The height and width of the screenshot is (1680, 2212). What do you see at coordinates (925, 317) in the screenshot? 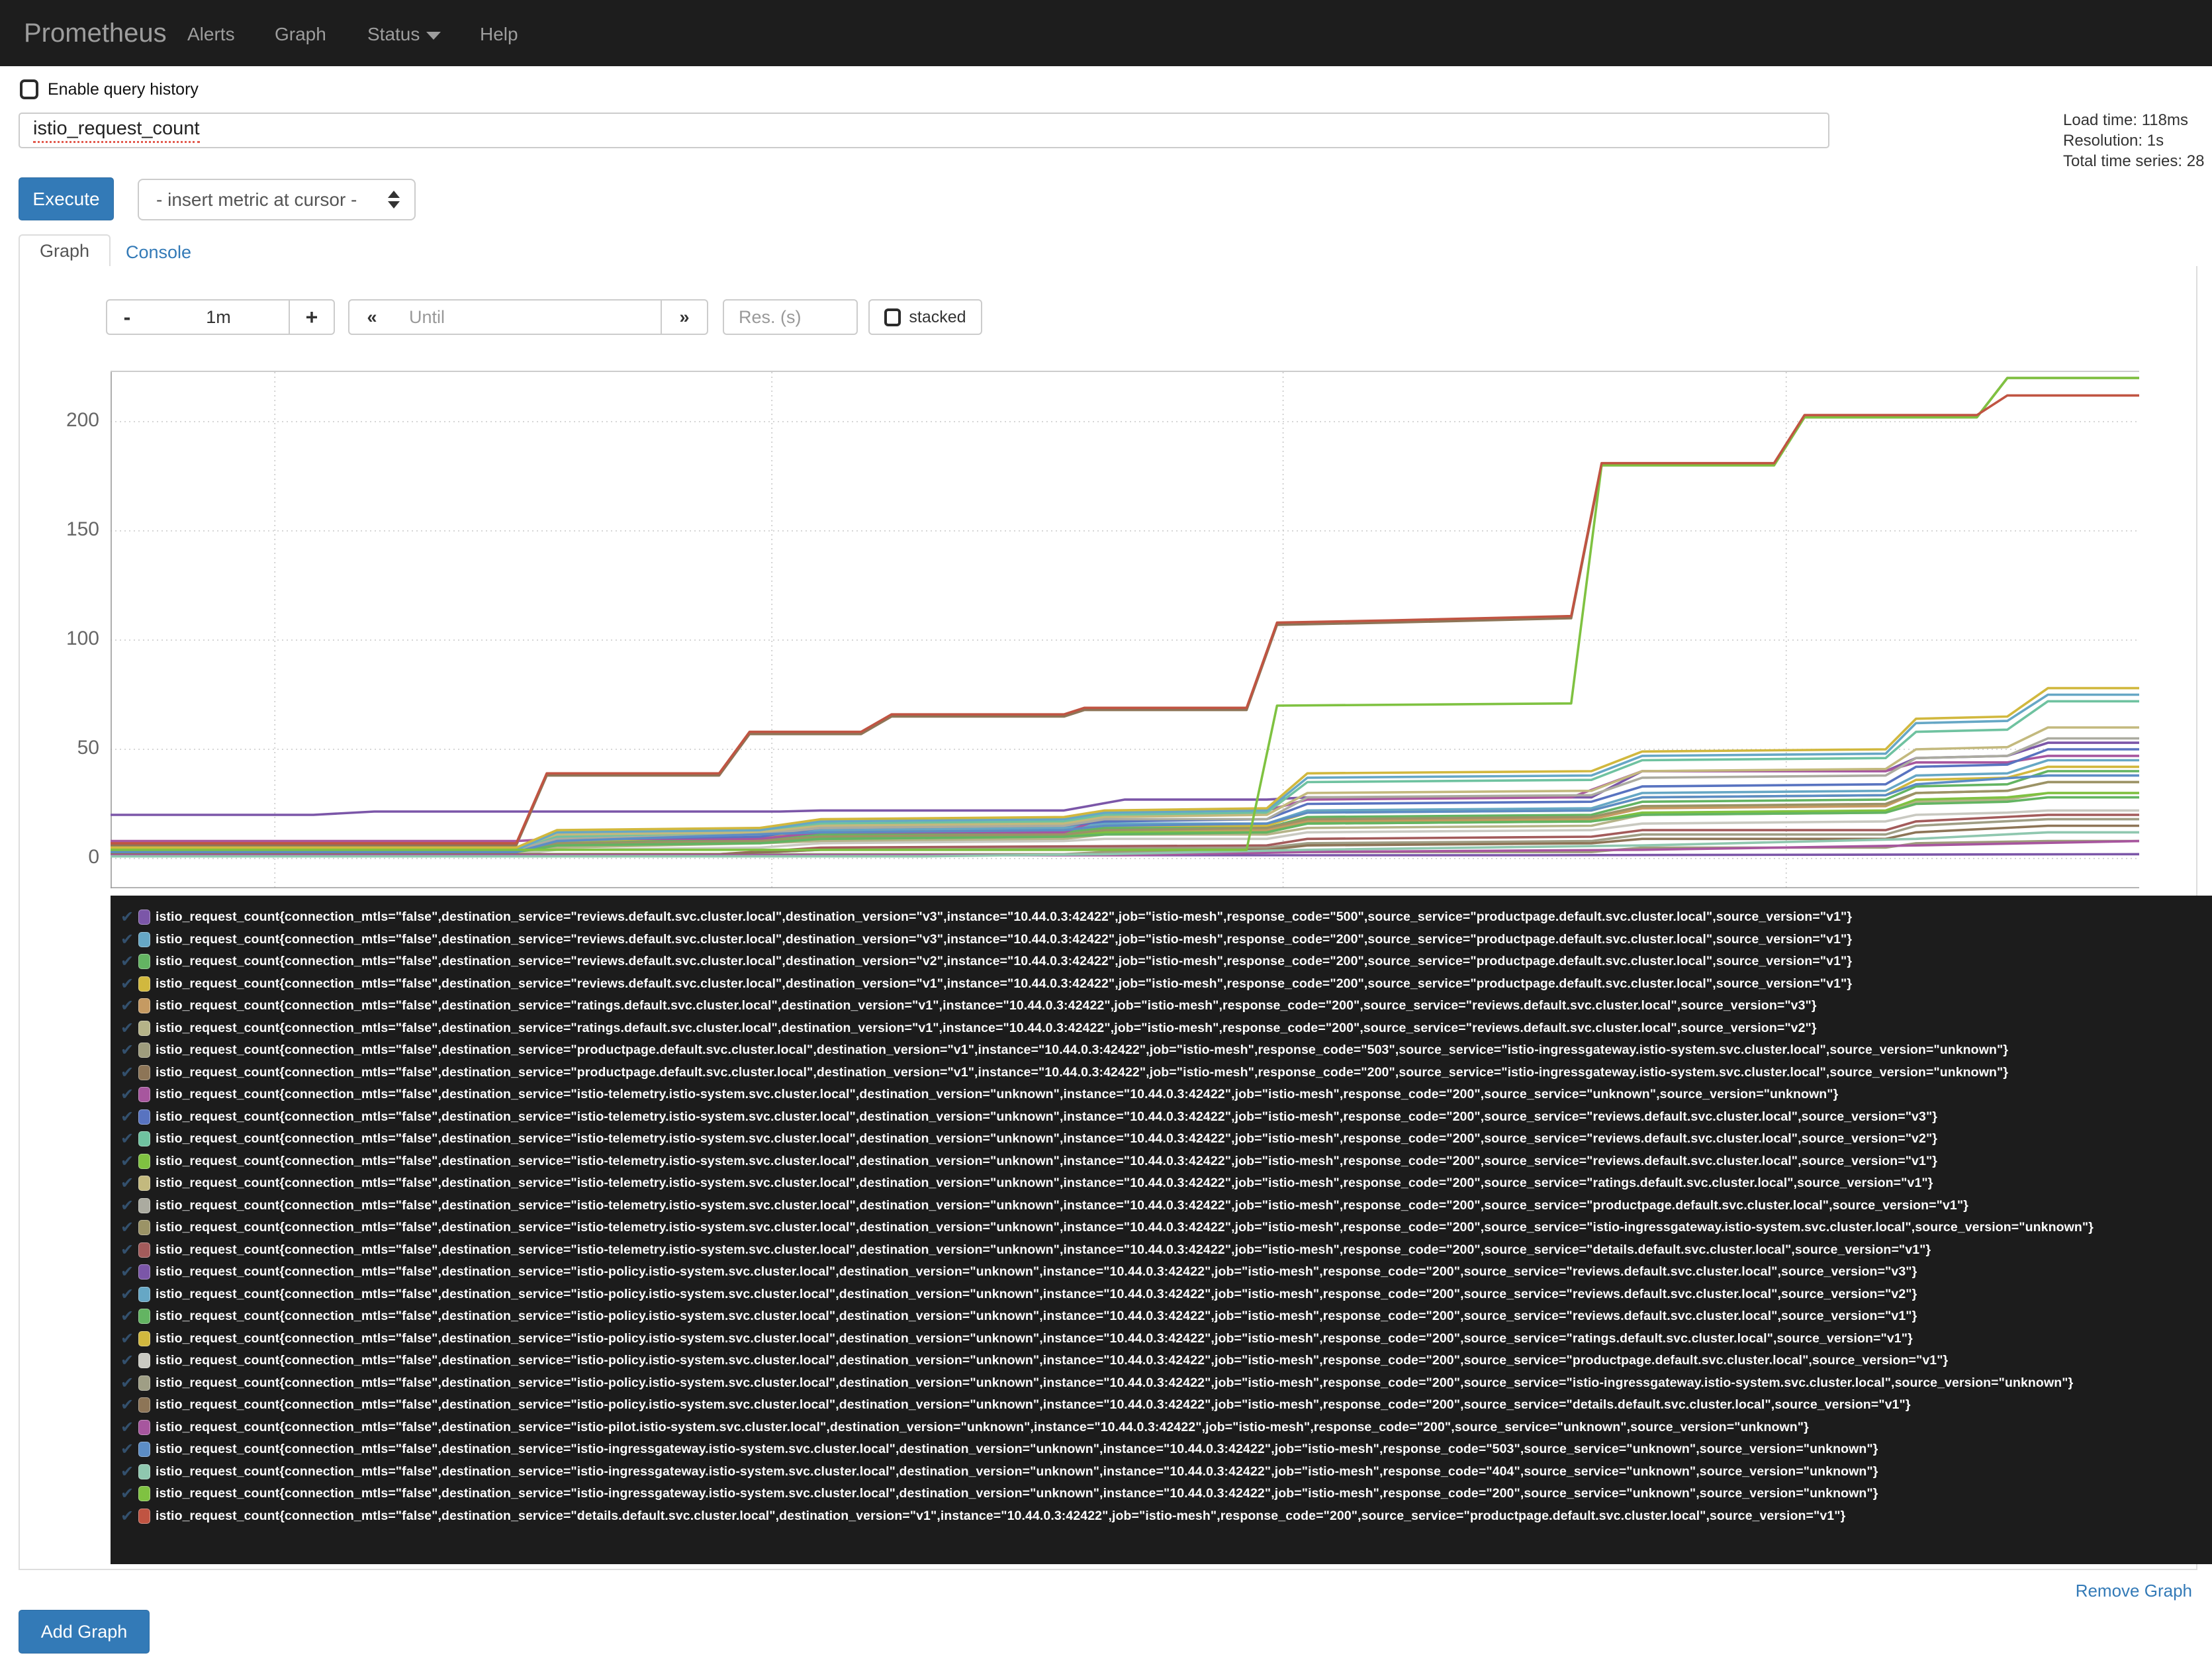
I see `stacked-toggle: stacked` at bounding box center [925, 317].